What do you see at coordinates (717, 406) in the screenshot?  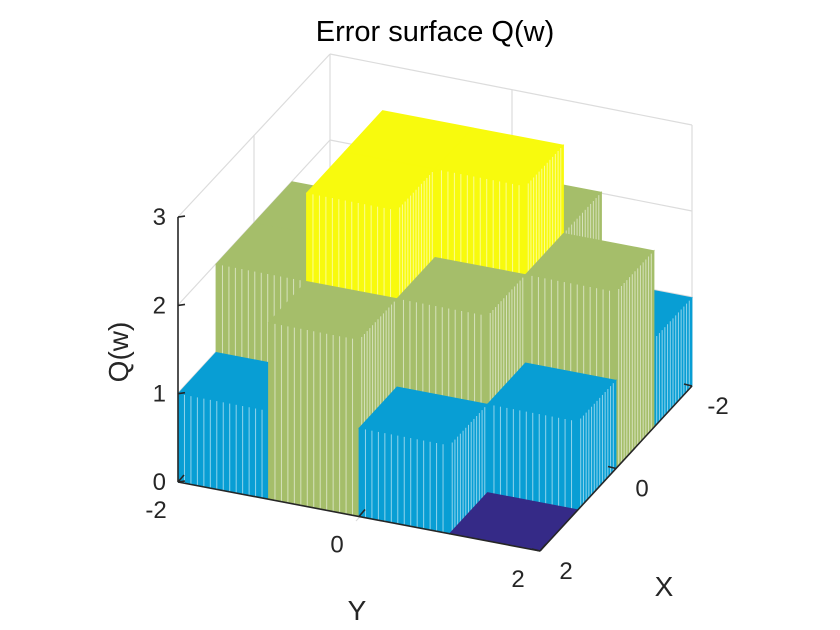 I see `x-tick-label: -2` at bounding box center [717, 406].